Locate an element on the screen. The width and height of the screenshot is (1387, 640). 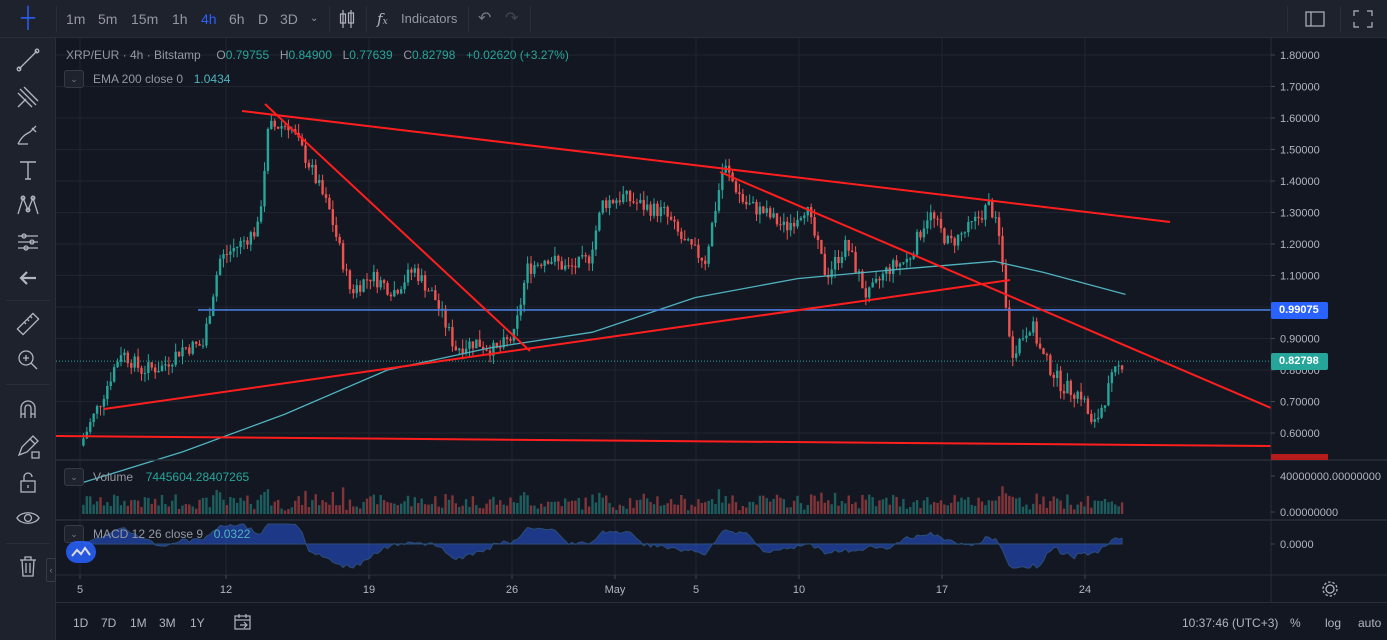
range-1d: 1D is located at coordinates (81, 623).